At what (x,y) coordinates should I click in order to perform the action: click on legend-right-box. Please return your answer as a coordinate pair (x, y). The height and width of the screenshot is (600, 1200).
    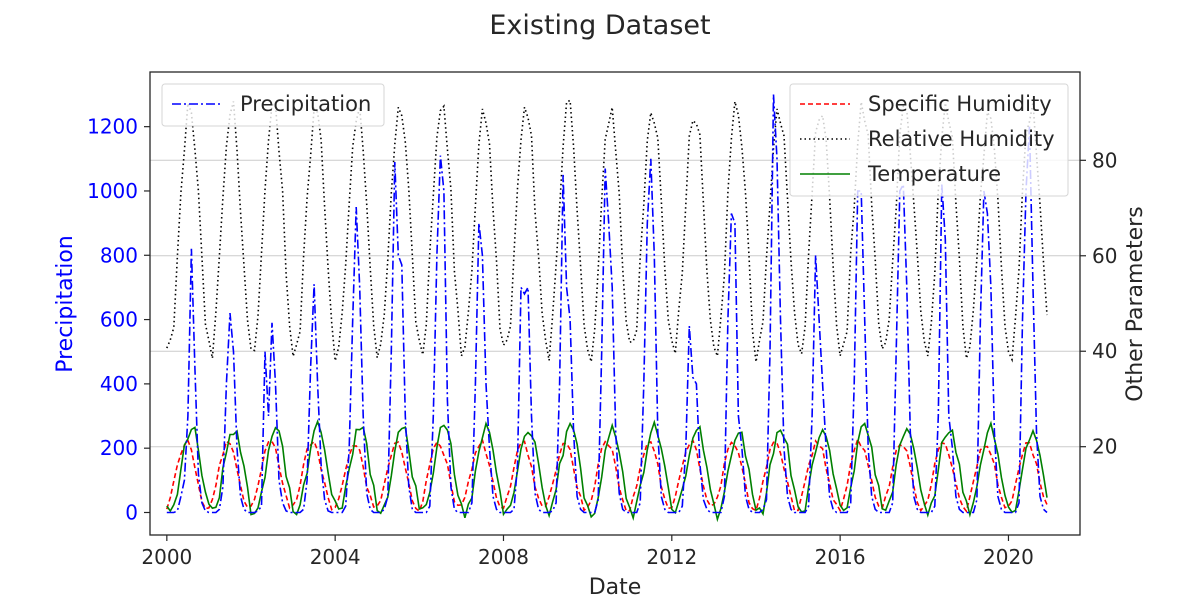
    Looking at the image, I should click on (929, 140).